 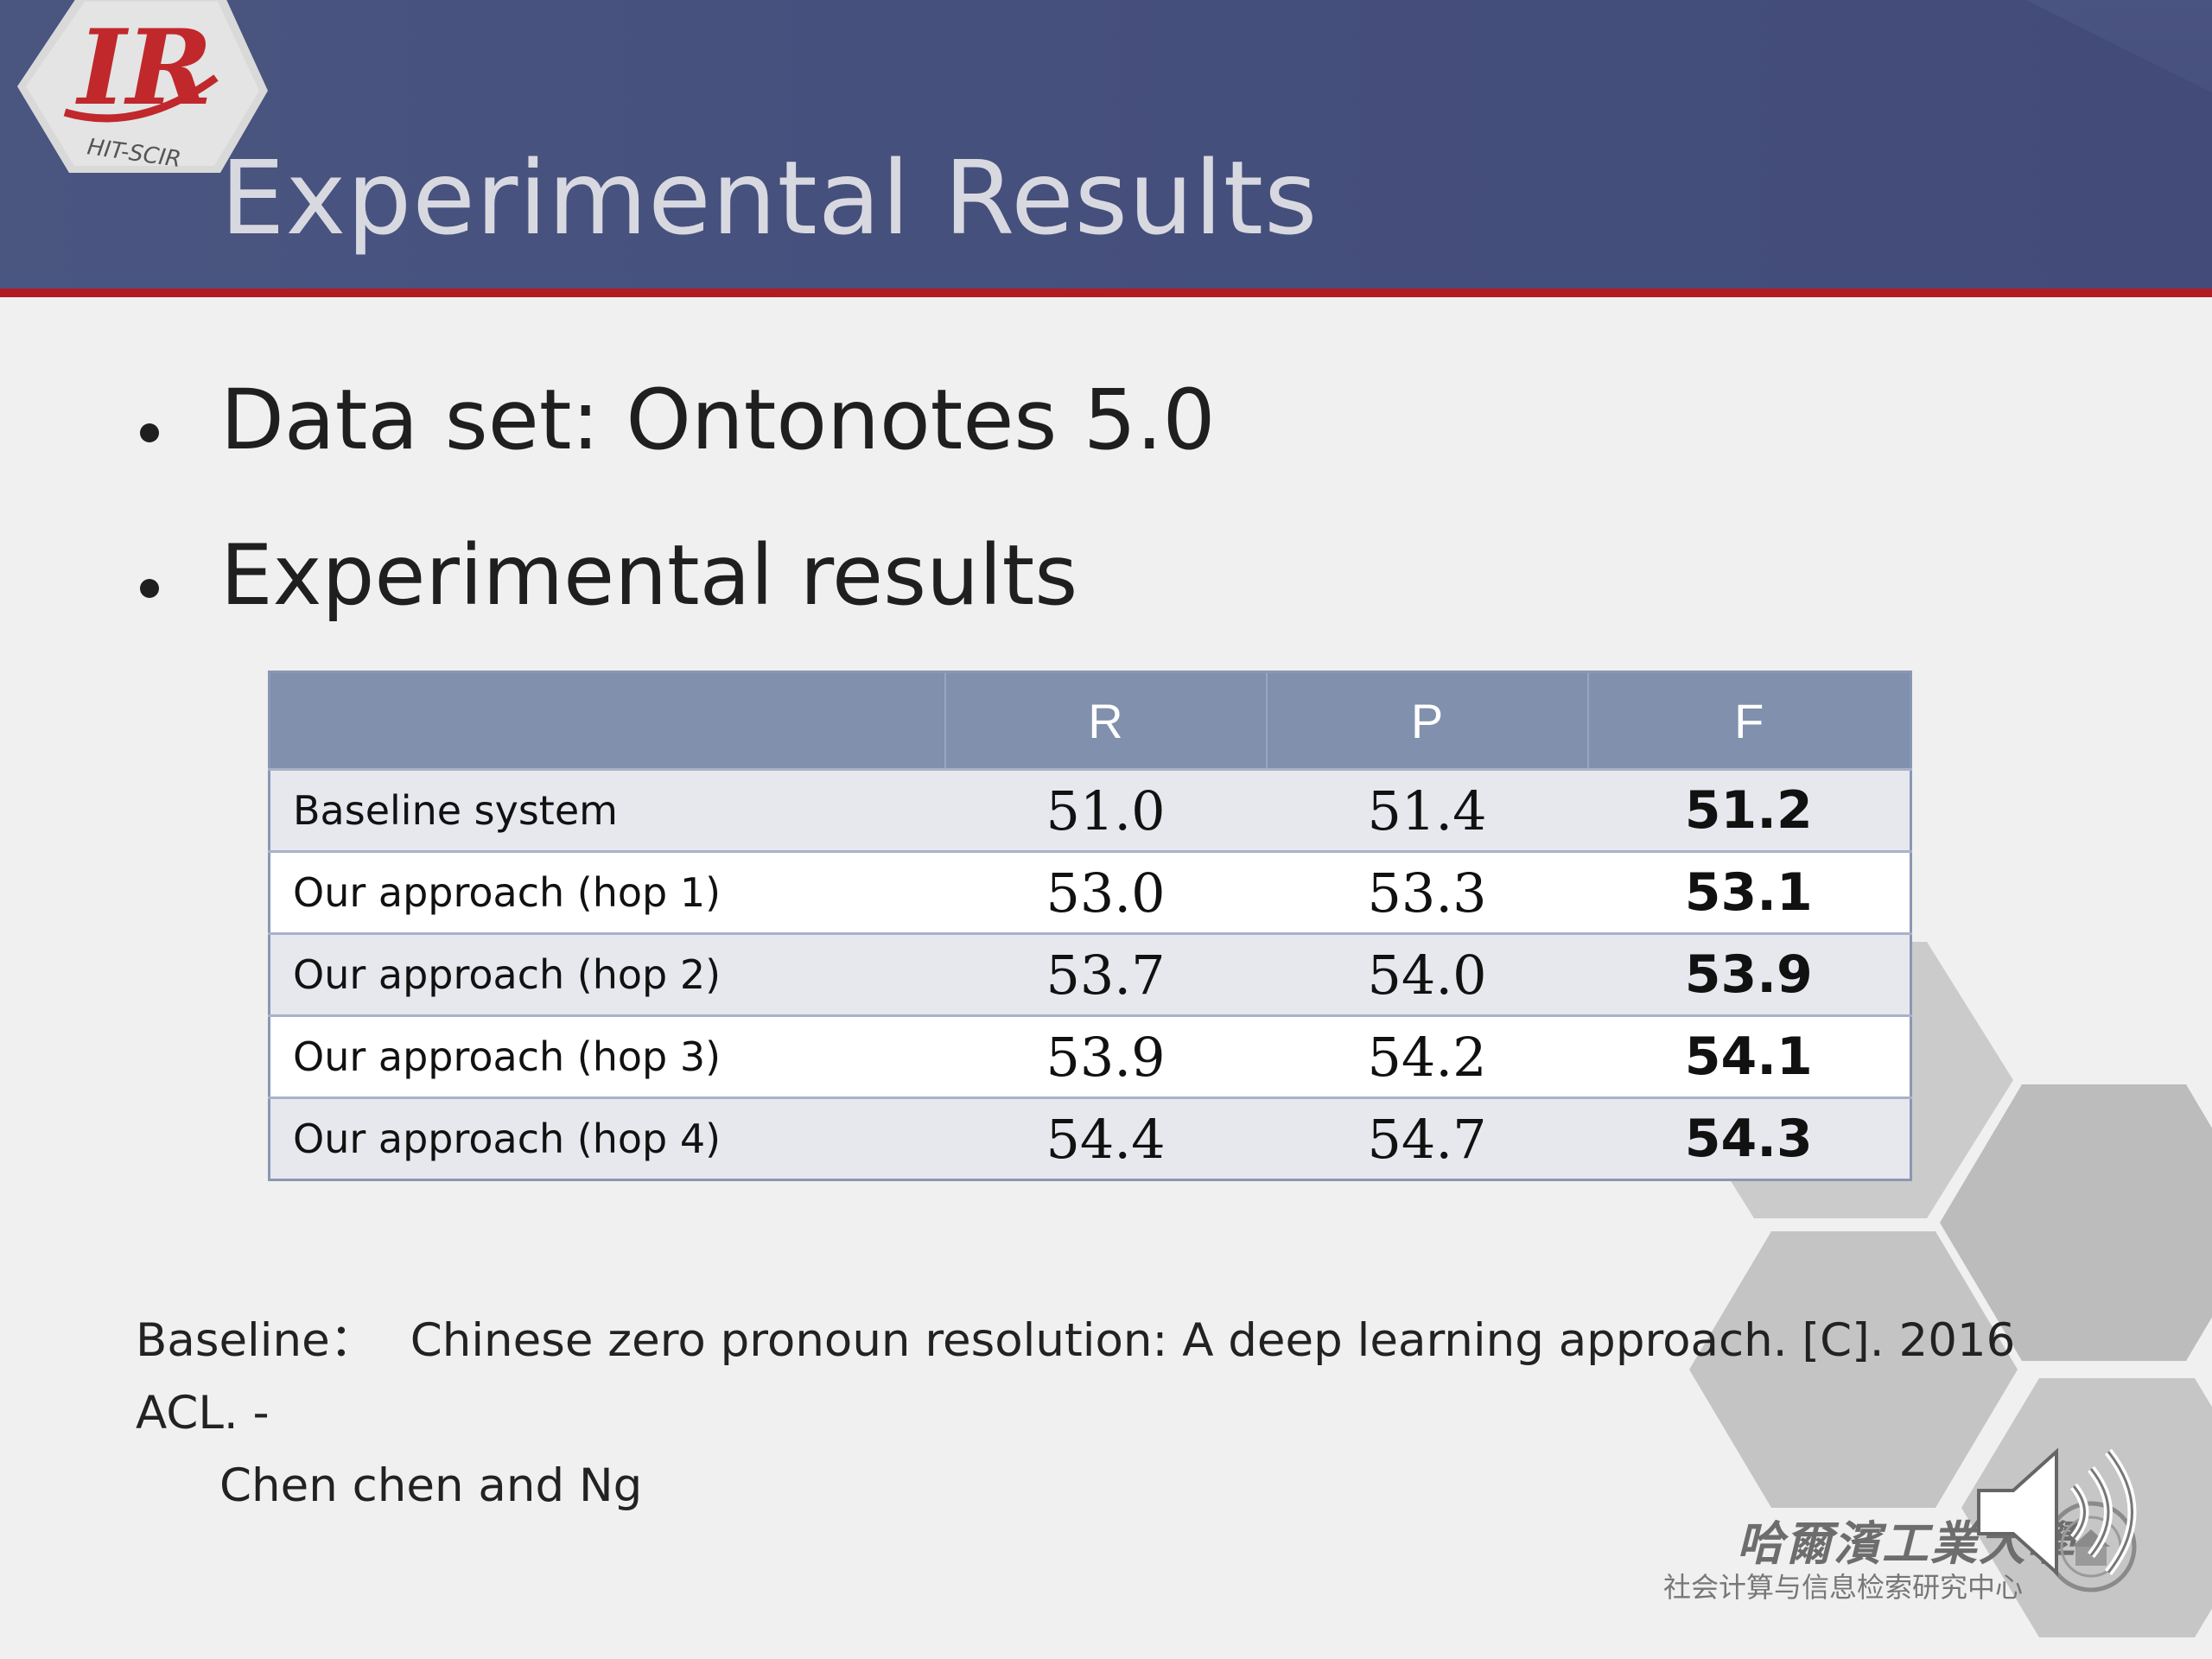 I want to click on cell-r: 51.0, so click(x=1105, y=810).